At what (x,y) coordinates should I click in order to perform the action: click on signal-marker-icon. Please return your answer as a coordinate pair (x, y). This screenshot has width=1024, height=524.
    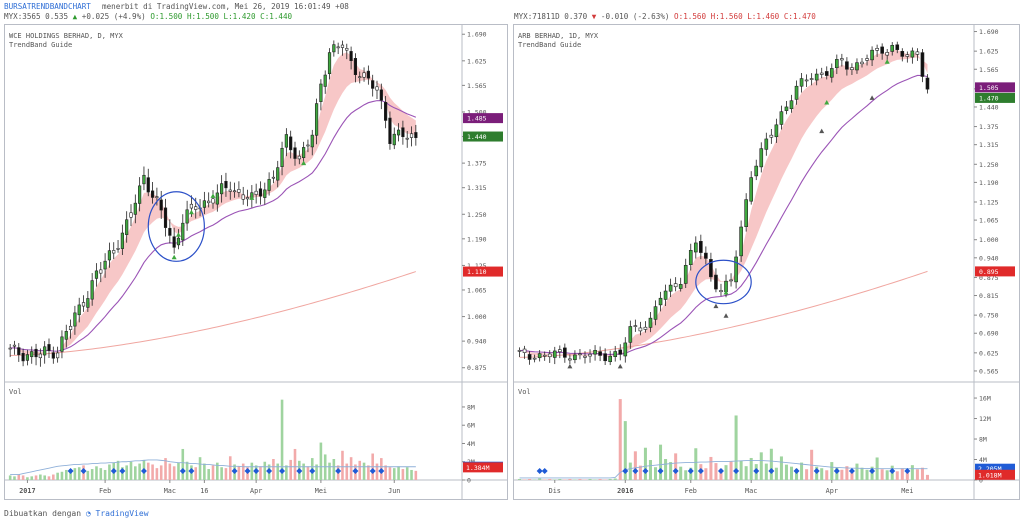
    Looking at the image, I should click on (716, 306).